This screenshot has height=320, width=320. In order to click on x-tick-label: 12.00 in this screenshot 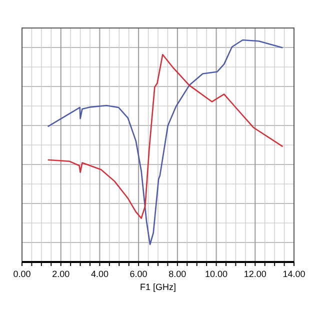, I will do `click(255, 274)`.